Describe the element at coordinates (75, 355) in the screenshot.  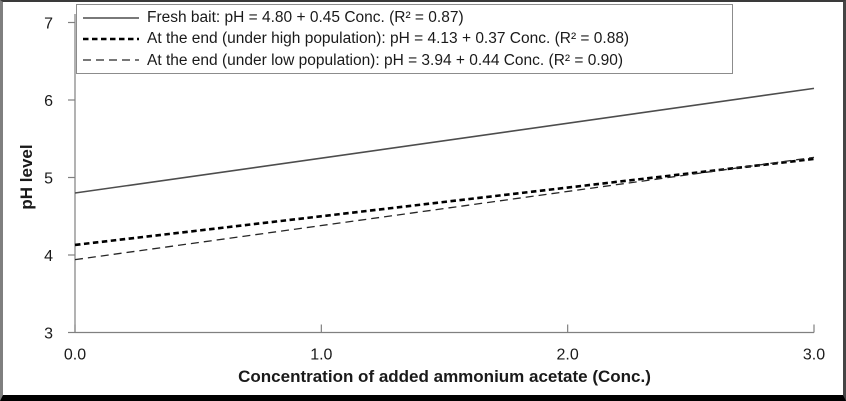
I see `x-tick-label: 0.0` at that location.